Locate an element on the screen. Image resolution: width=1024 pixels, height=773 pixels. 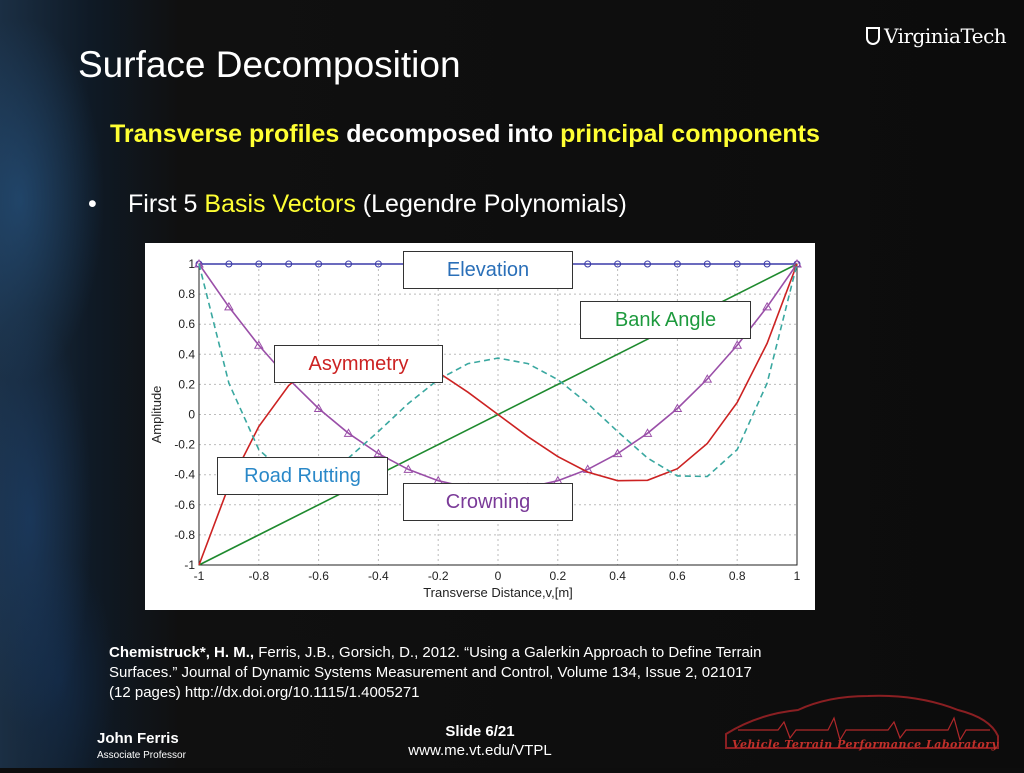
y-tick-label: 0.2 is located at coordinates (186, 384).